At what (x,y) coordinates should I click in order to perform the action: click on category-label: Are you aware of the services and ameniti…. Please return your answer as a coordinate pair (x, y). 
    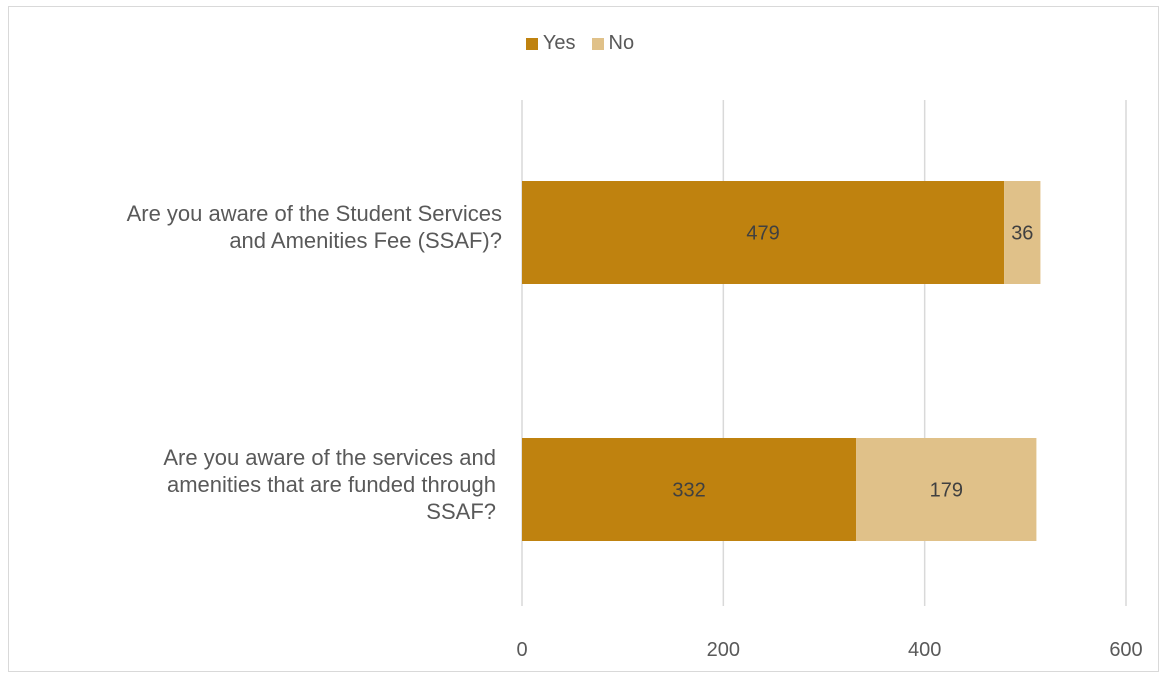
    Looking at the image, I should click on (329, 484).